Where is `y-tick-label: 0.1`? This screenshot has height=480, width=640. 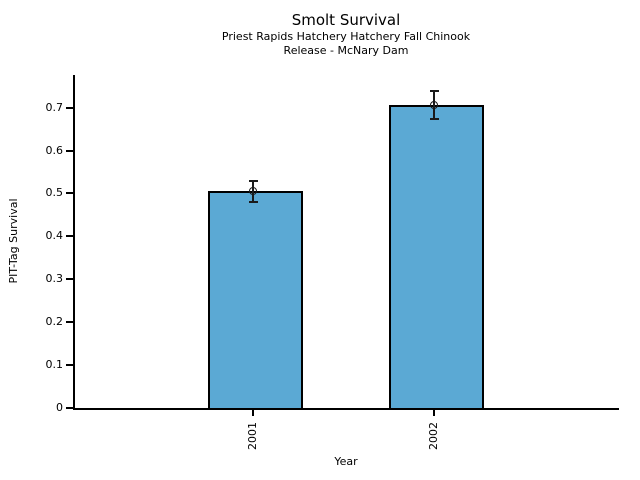 y-tick-label: 0.1 is located at coordinates (54, 365).